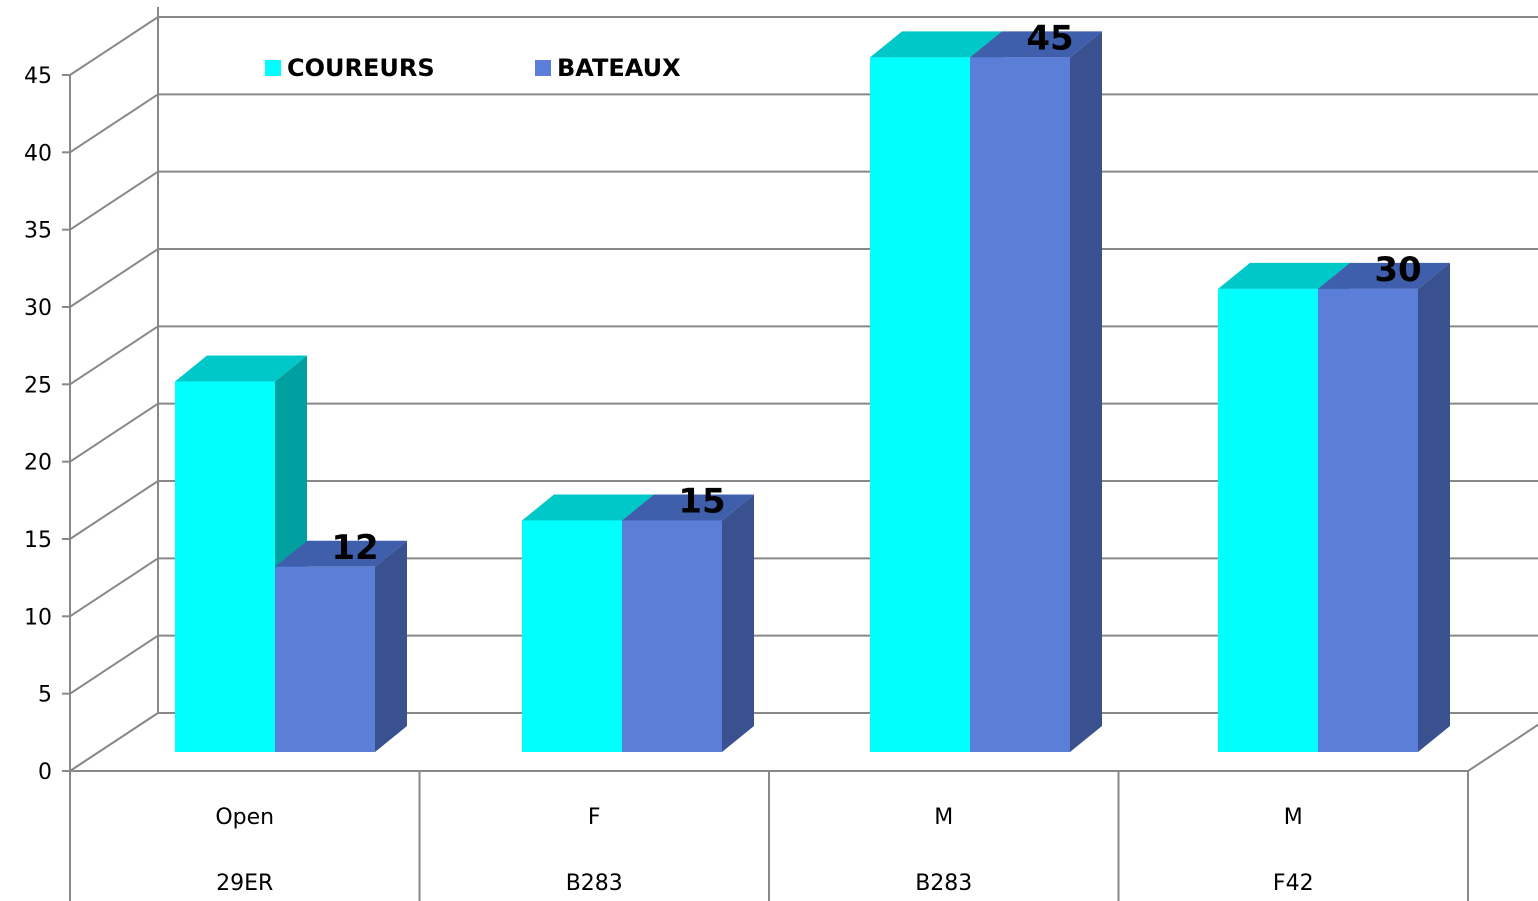 This screenshot has height=901, width=1538. Describe the element at coordinates (473, 68) in the screenshot. I see `legend: COUREURS BATEAUX` at that location.